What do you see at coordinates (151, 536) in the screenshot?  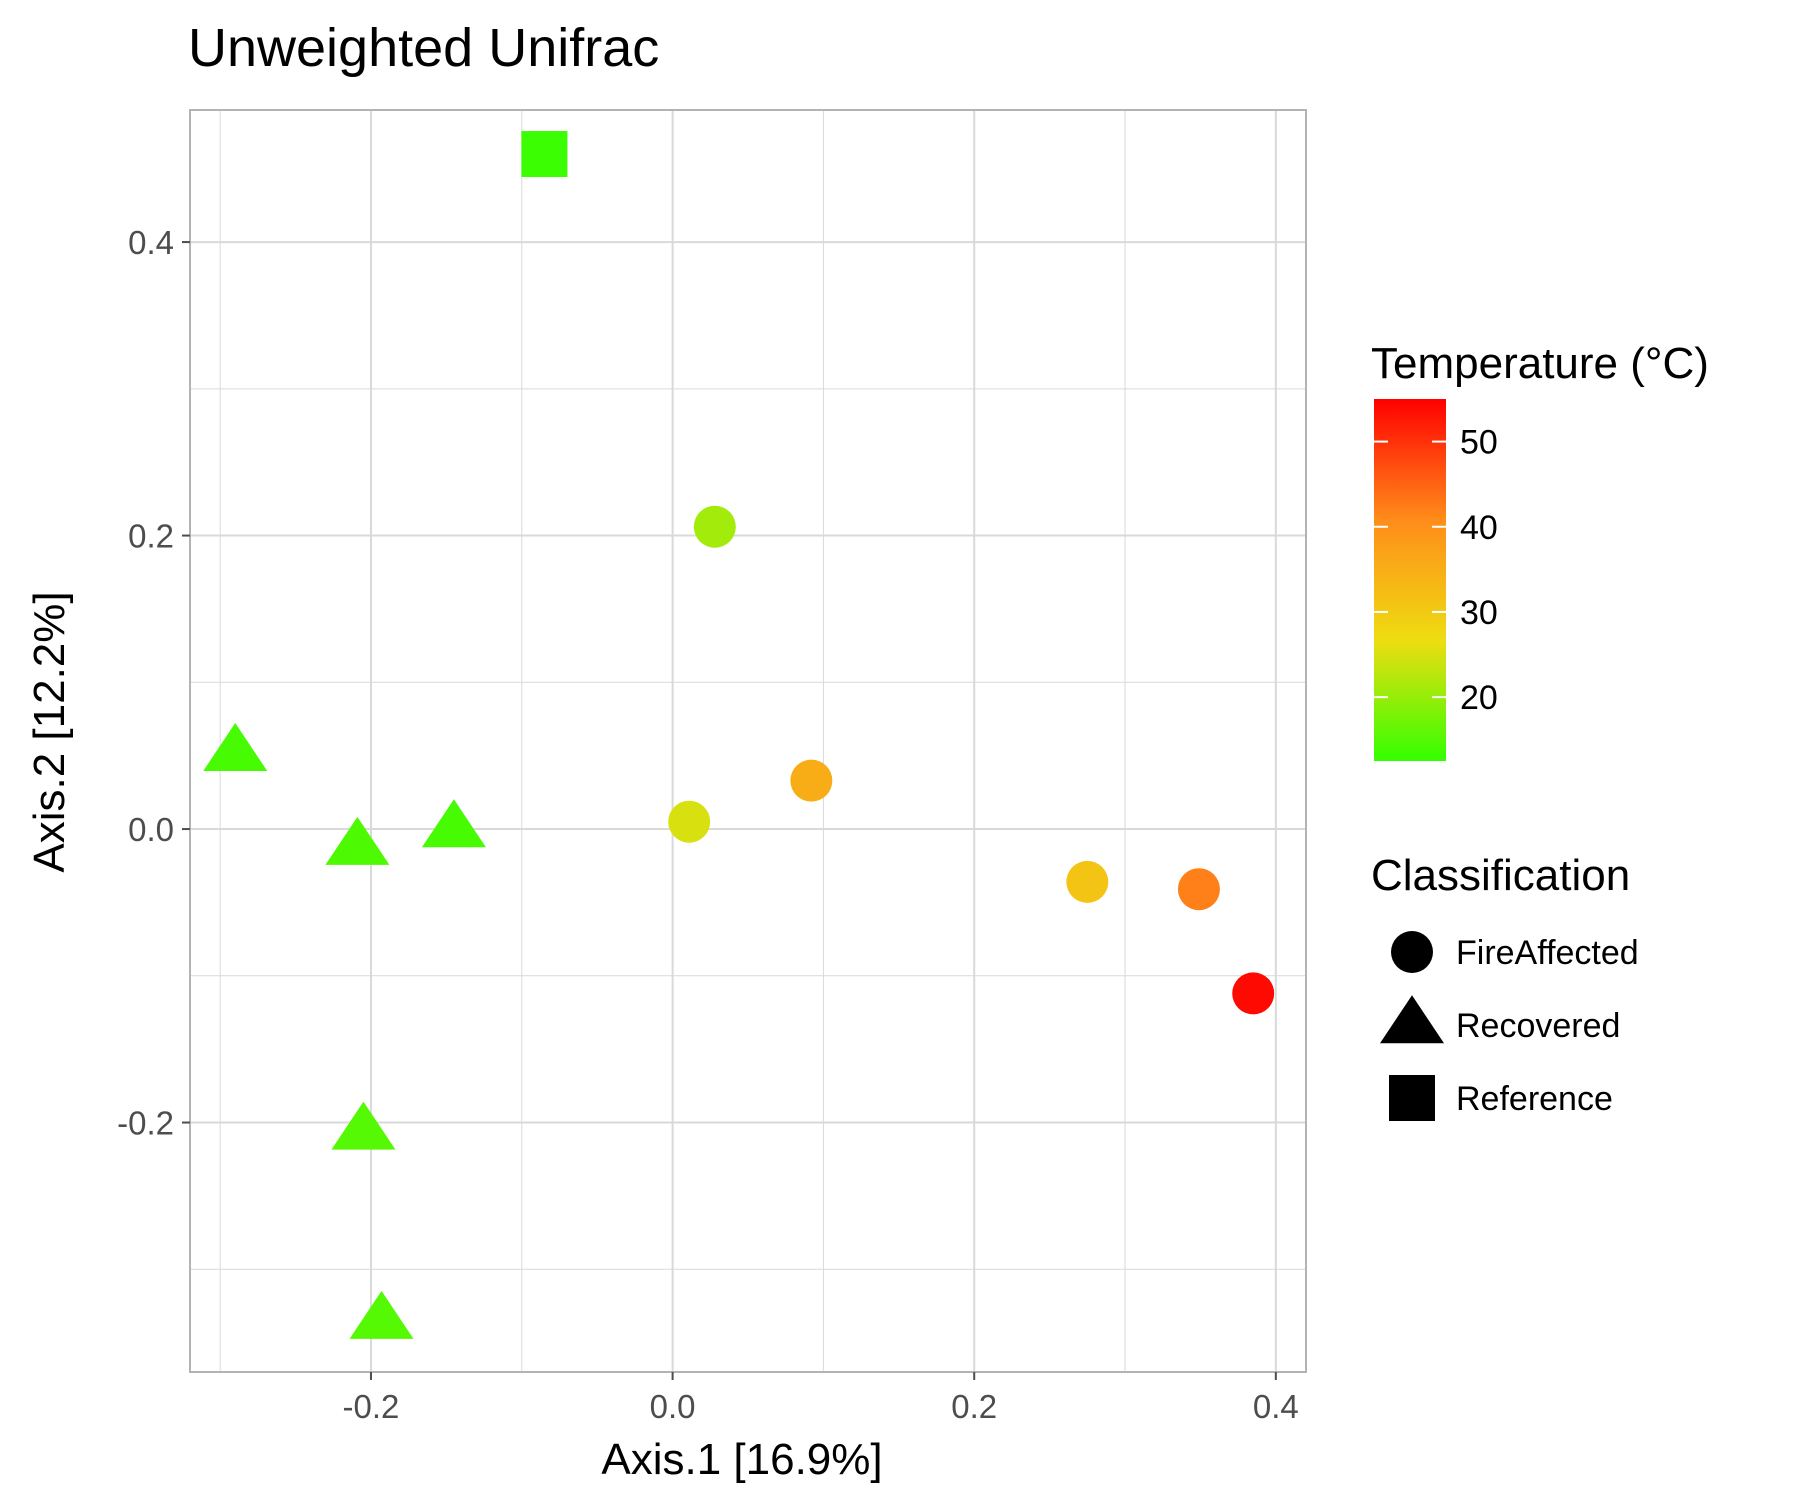 I see `y-tick-label: 0.2` at bounding box center [151, 536].